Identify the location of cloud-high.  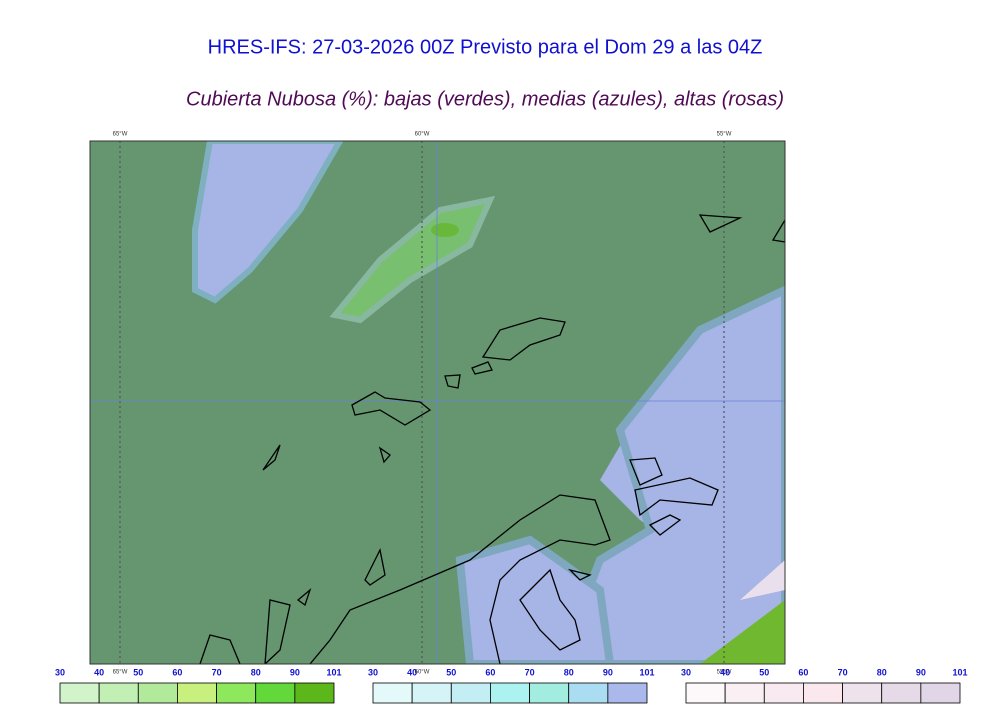
(762, 580).